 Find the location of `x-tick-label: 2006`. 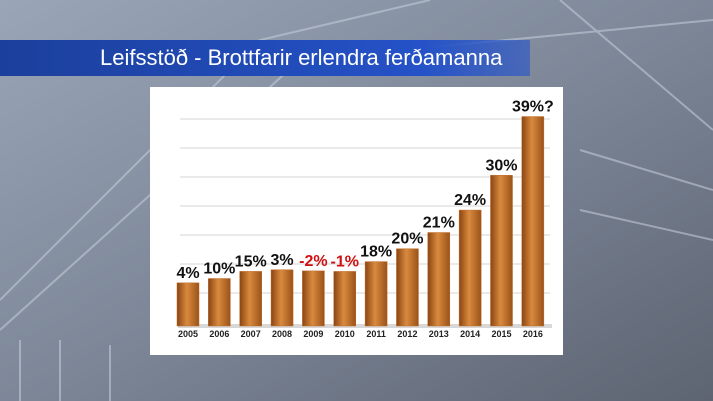

x-tick-label: 2006 is located at coordinates (219, 334).